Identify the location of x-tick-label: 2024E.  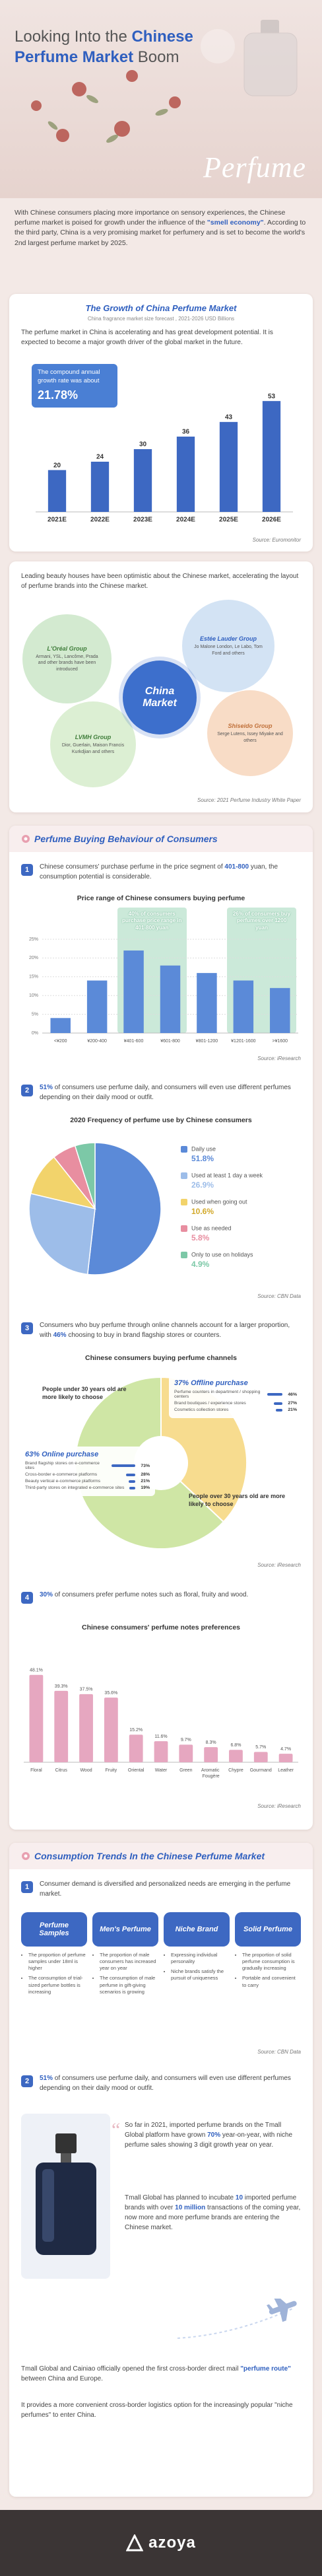
(185, 521).